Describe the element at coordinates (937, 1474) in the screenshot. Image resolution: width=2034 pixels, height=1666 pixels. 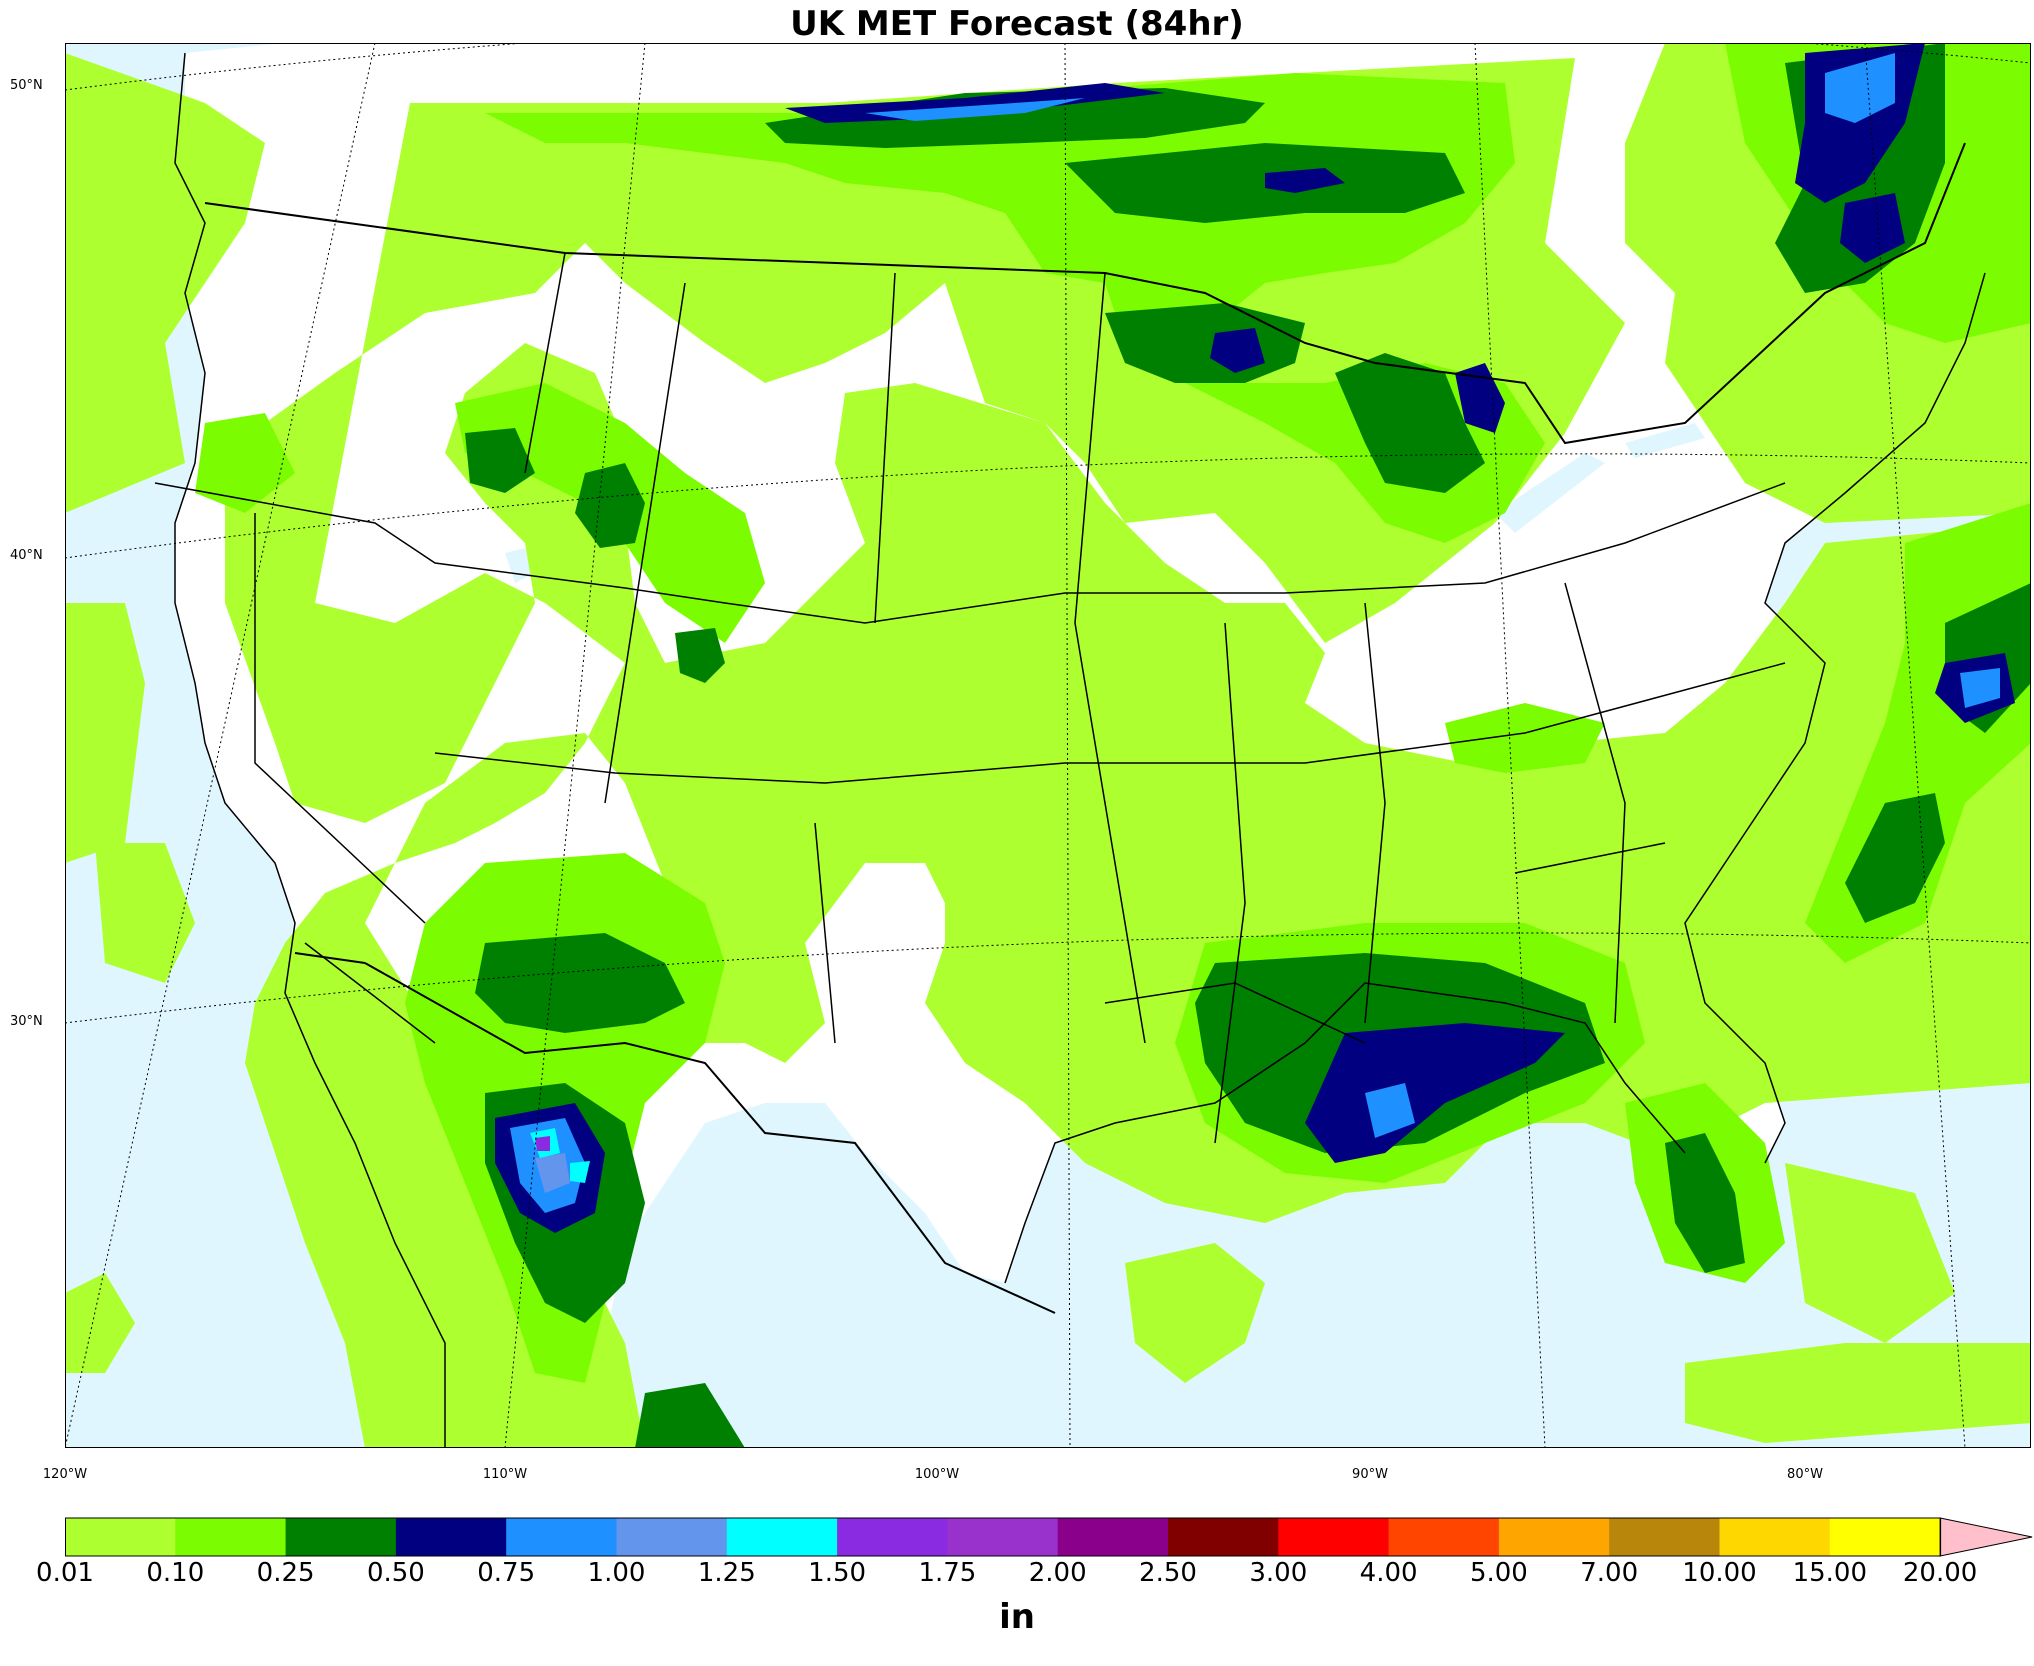
I see `lon-label: 100°W` at that location.